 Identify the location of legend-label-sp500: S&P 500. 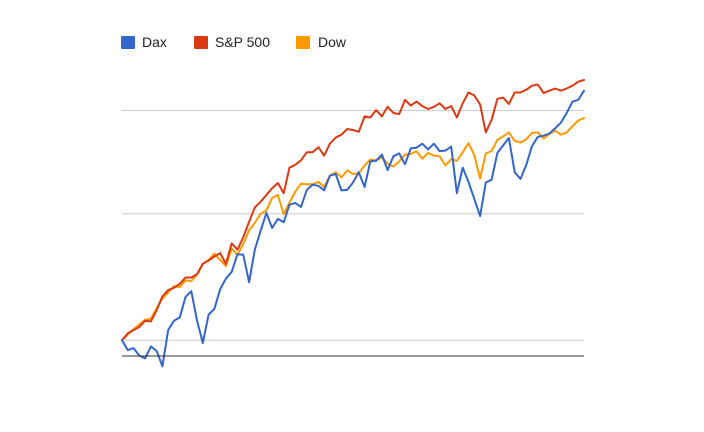
(242, 42).